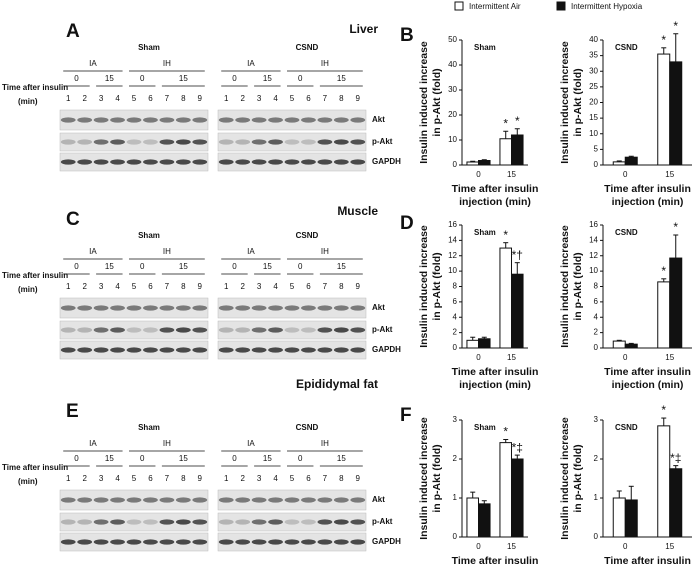 The image size is (699, 568). I want to click on chart-title: CSND, so click(626, 427).